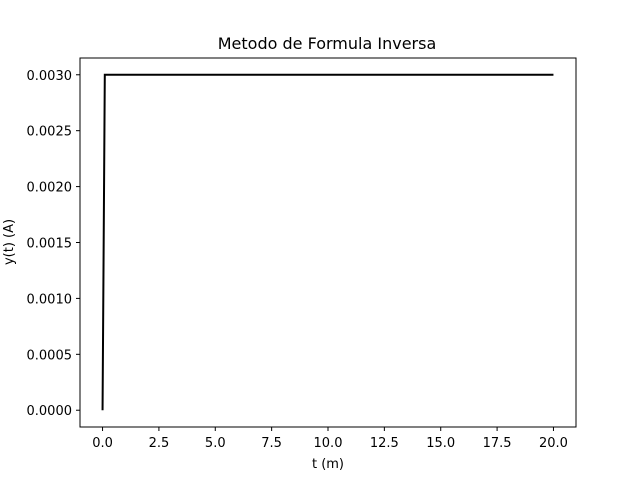  I want to click on y-tick-label: 0.0005, so click(50, 355).